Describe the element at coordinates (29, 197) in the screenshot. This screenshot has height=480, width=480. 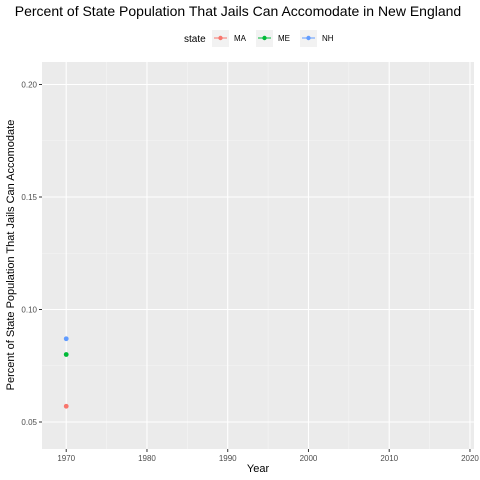
I see `y-tick-label: 0.15` at that location.